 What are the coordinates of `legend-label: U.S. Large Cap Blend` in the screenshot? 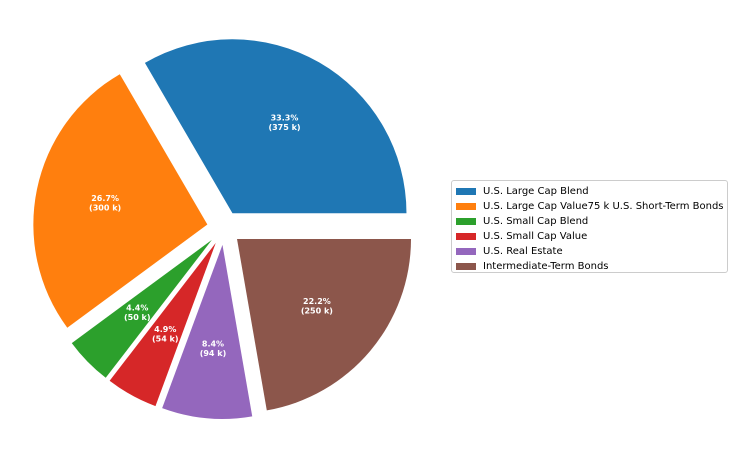 It's located at (536, 191).